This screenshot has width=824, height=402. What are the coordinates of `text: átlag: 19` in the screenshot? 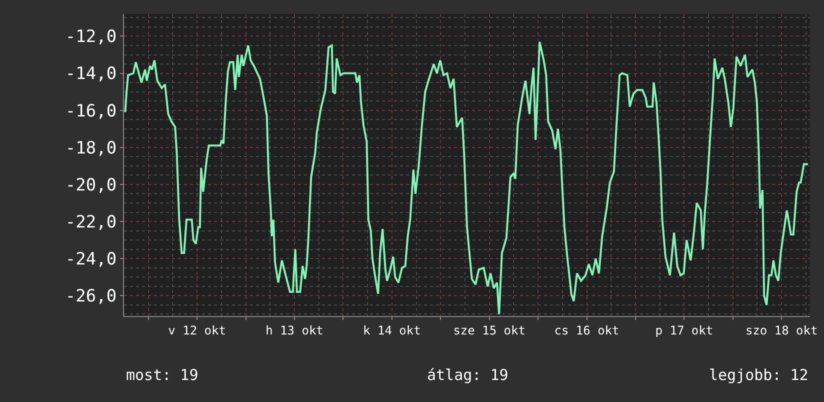 It's located at (467, 375).